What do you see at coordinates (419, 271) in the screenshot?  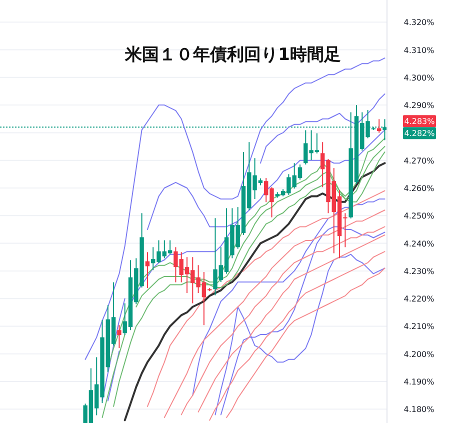 I see `y-tick-label: 4.230%` at bounding box center [419, 271].